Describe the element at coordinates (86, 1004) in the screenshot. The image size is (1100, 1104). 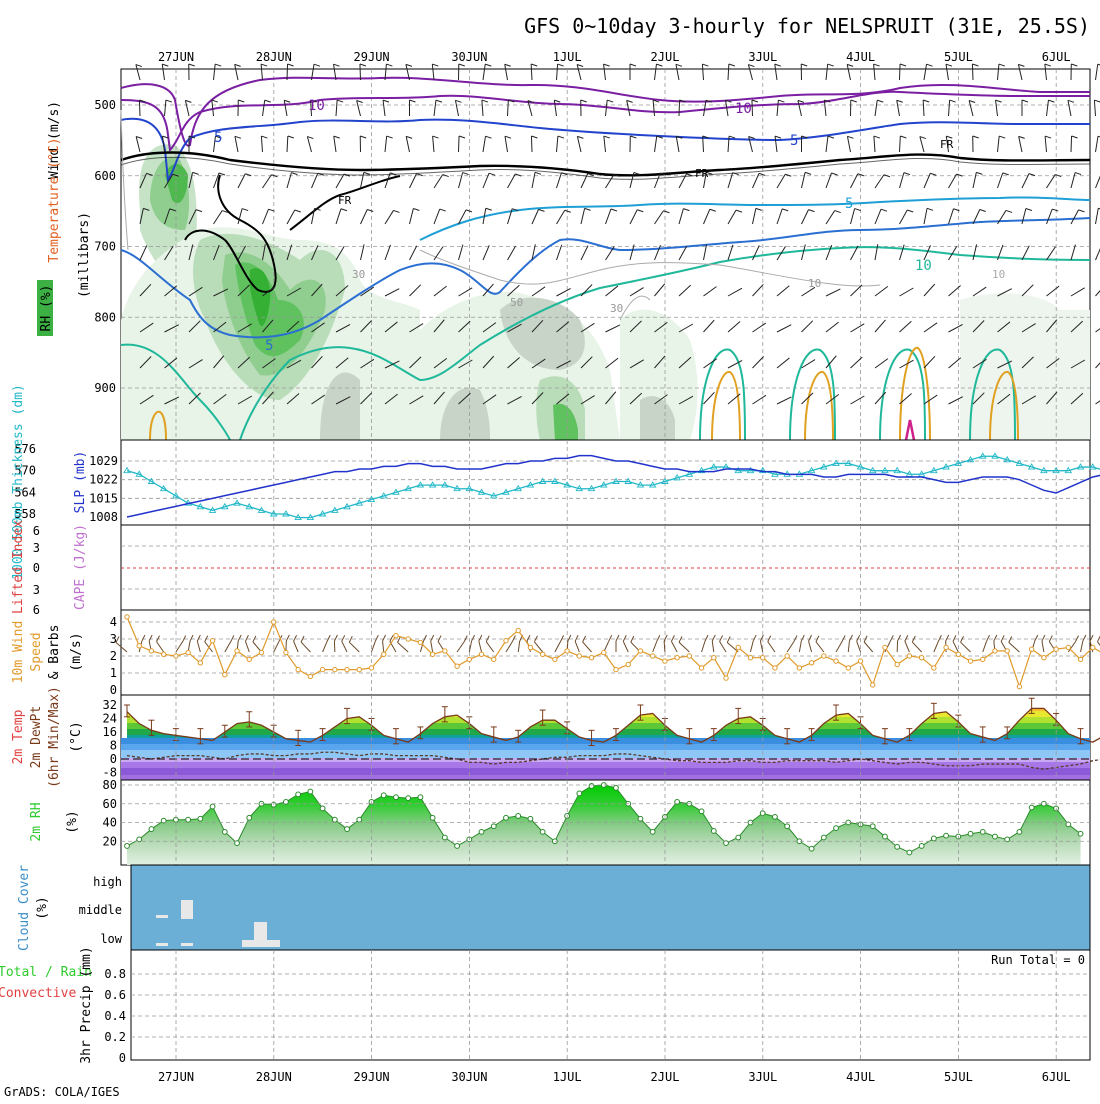
I see `precip-axis-label: 3hr Precip (mm)` at that location.